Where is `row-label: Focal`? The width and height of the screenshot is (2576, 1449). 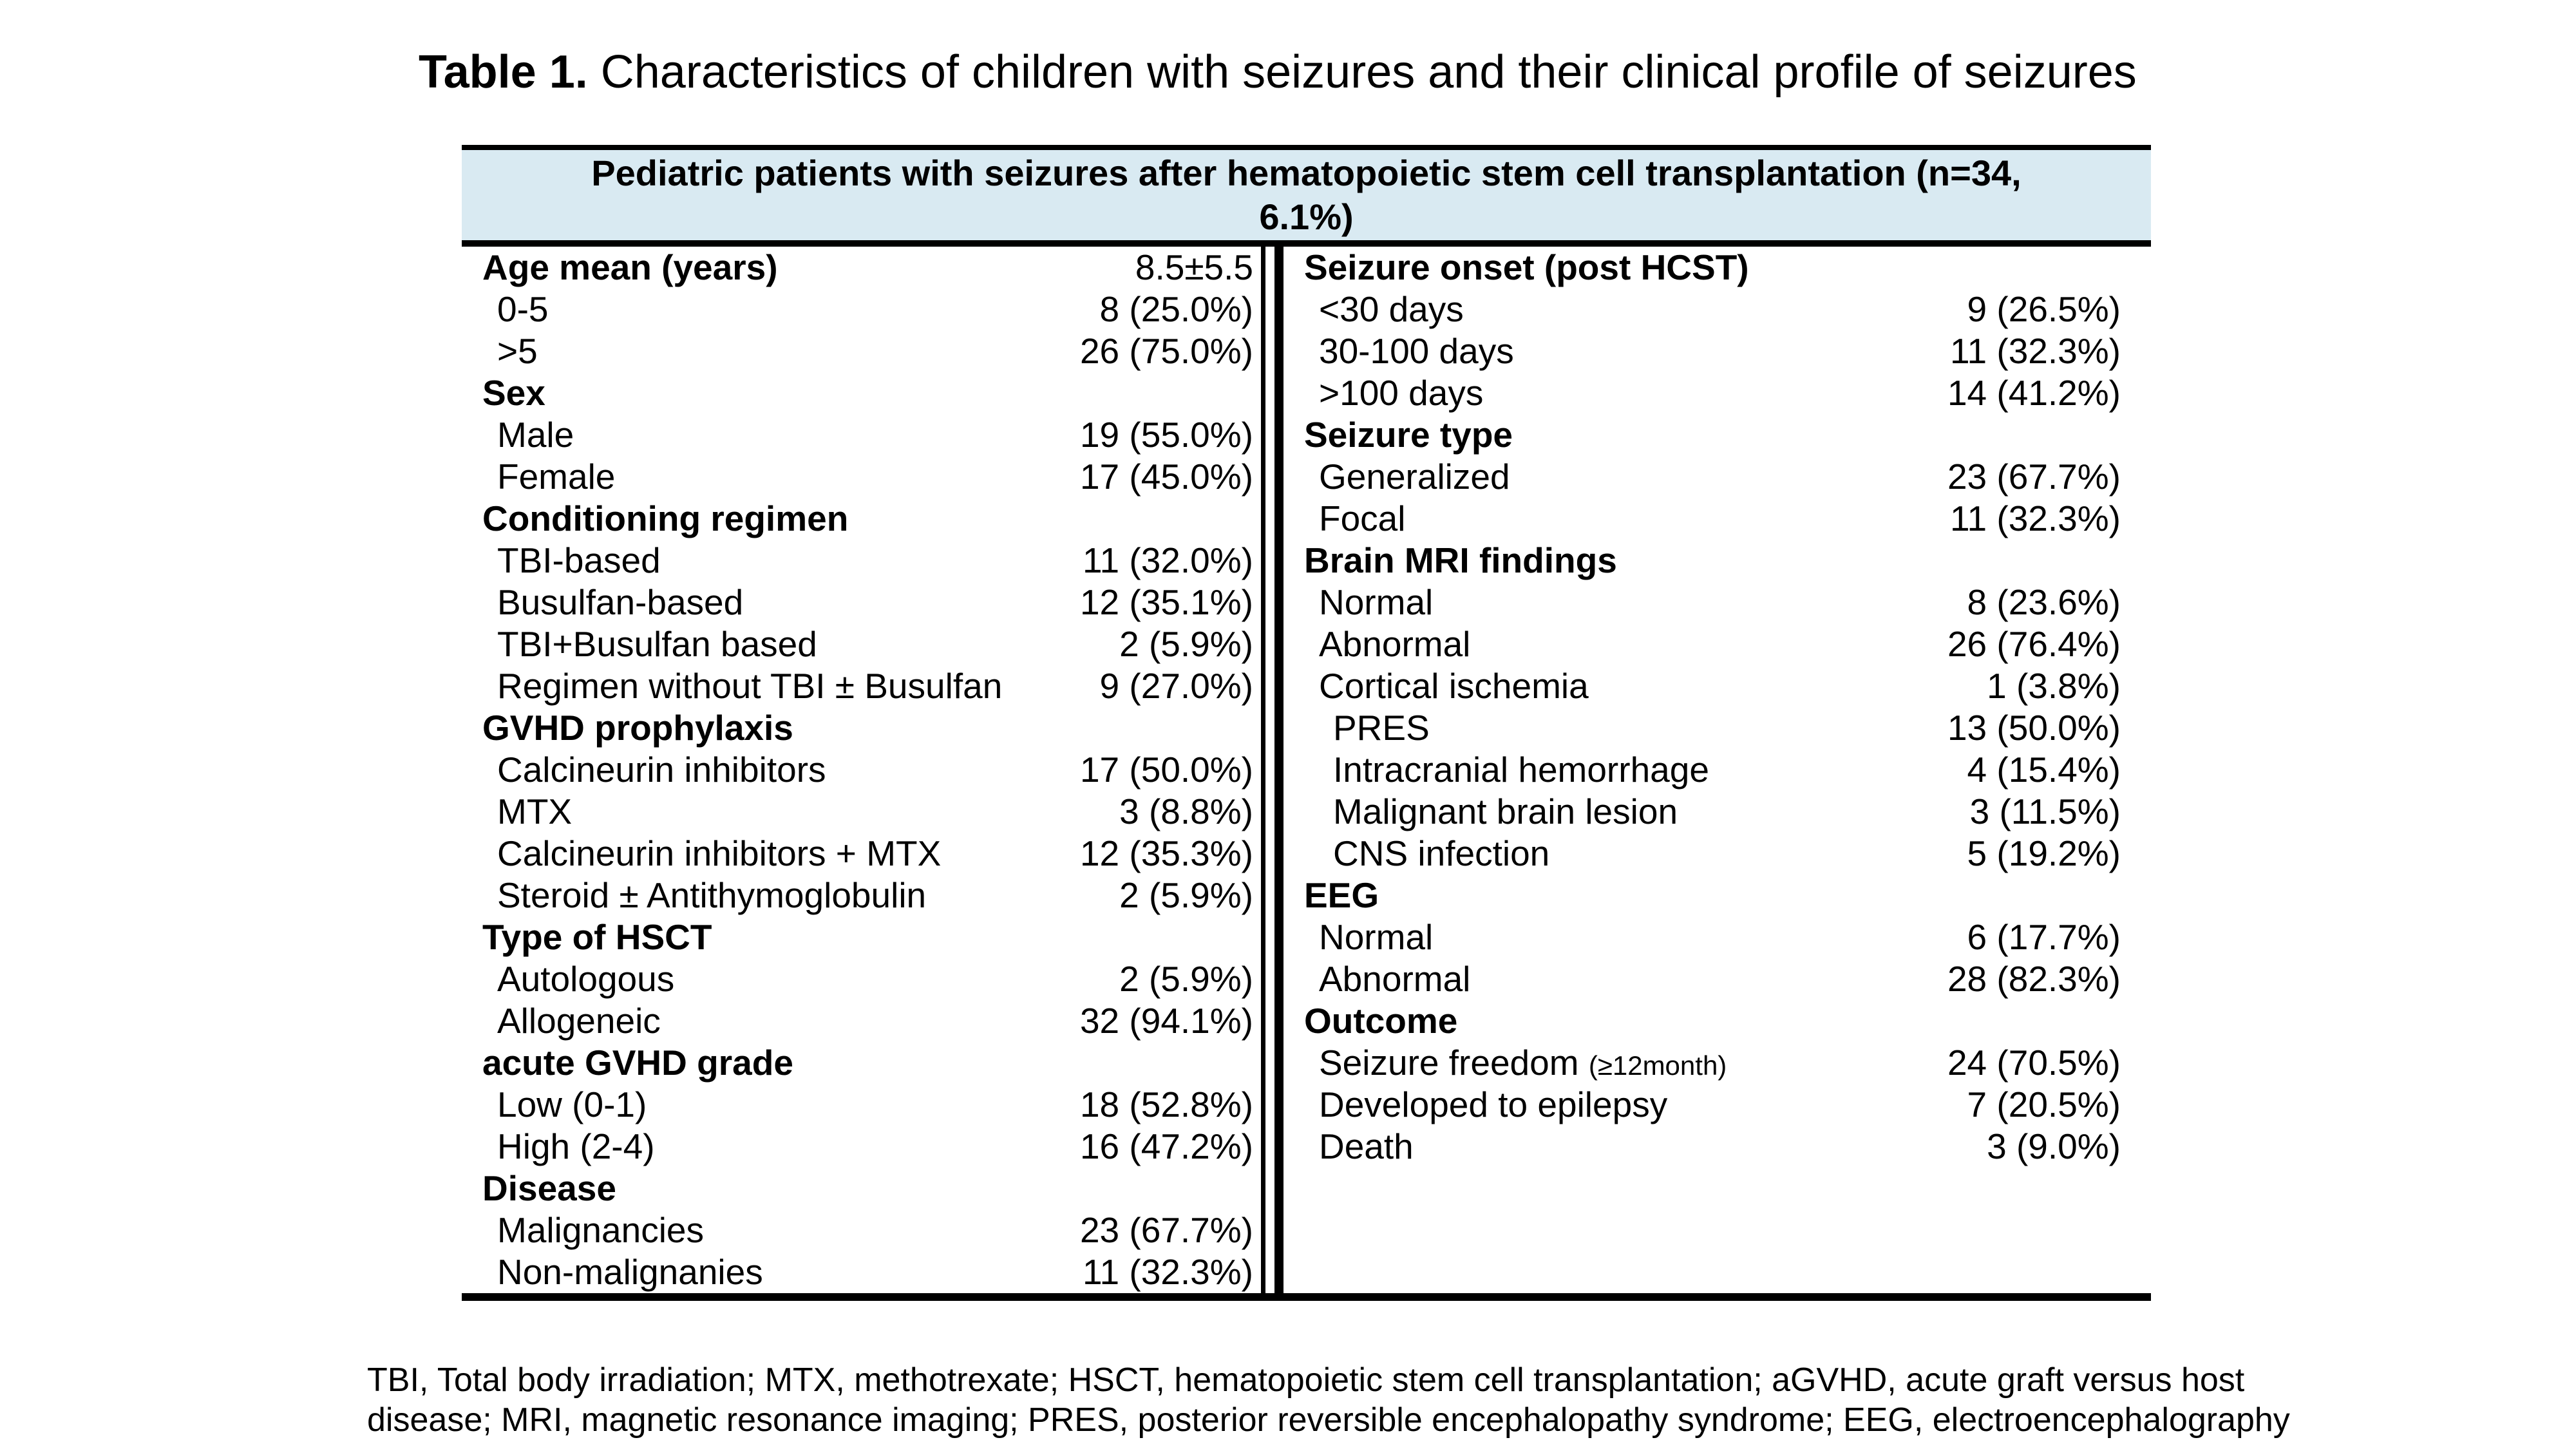
row-label: Focal is located at coordinates (1362, 518).